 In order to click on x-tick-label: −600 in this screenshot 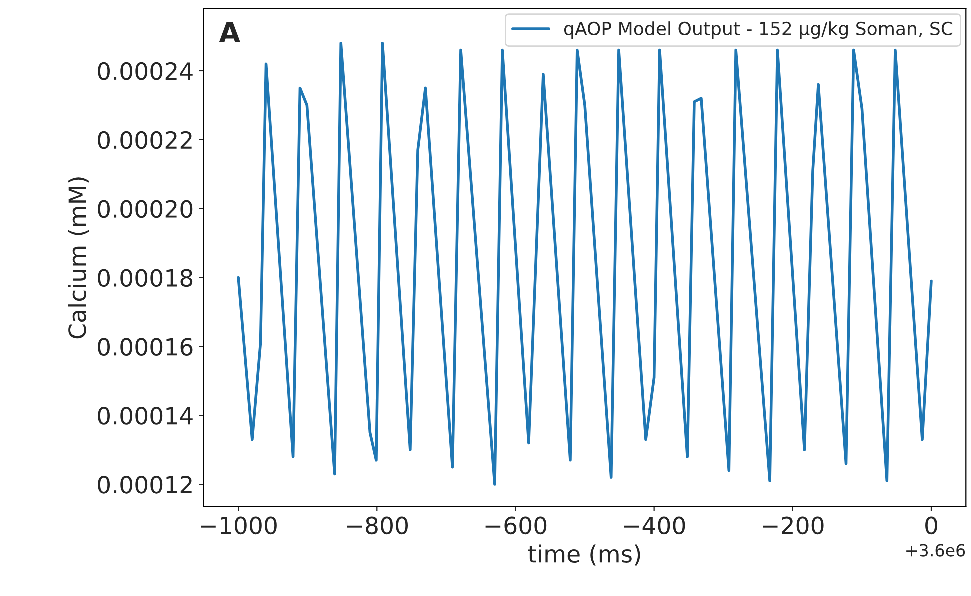, I will do `click(516, 525)`.